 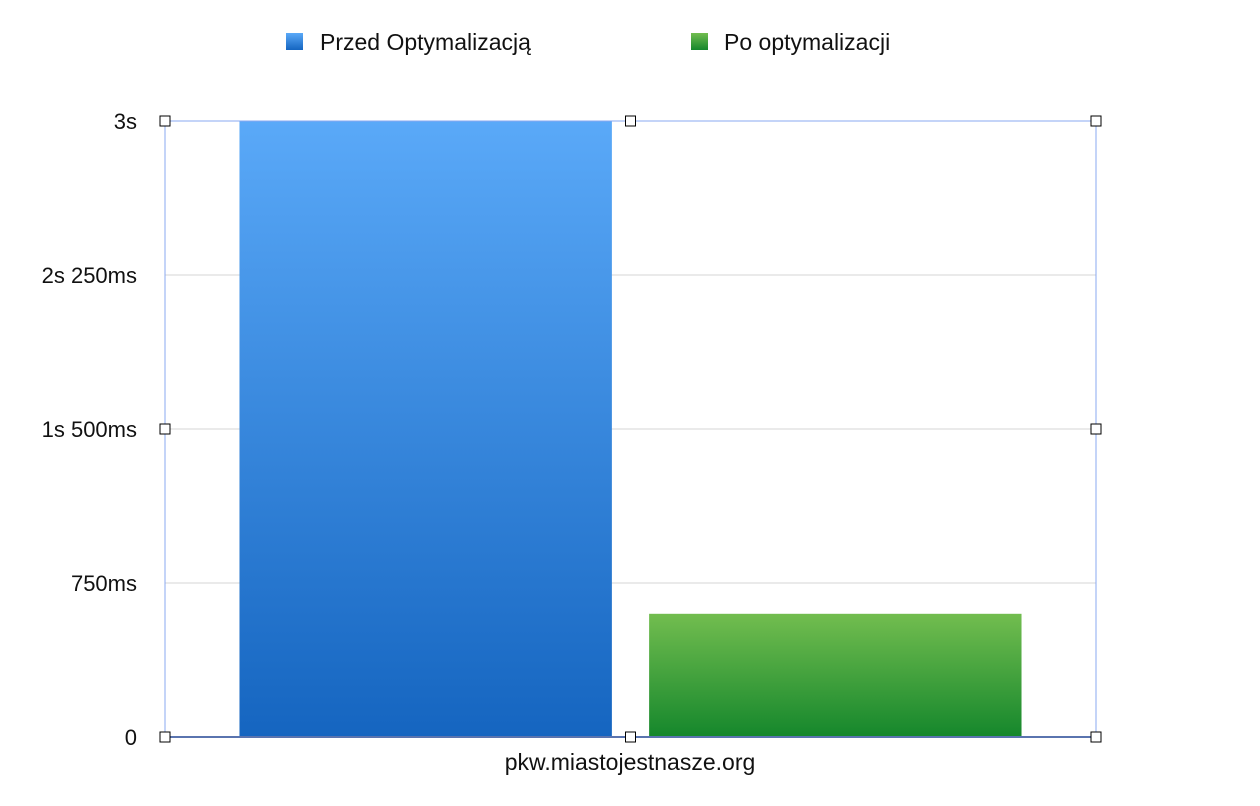 I want to click on y-tick-label: 3s, so click(x=125, y=121).